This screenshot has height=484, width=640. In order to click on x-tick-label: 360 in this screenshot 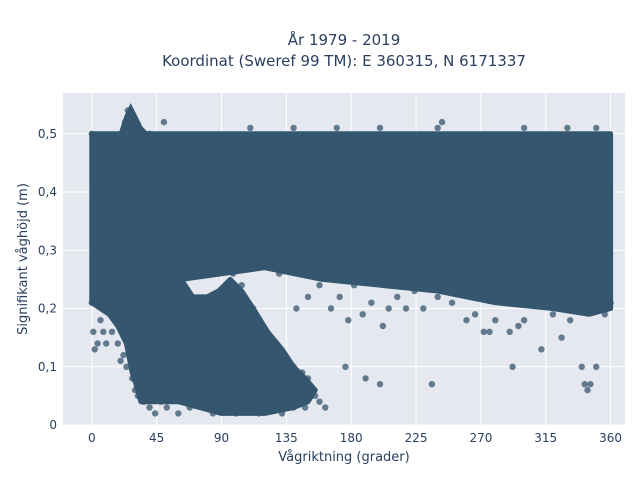, I will do `click(610, 438)`.